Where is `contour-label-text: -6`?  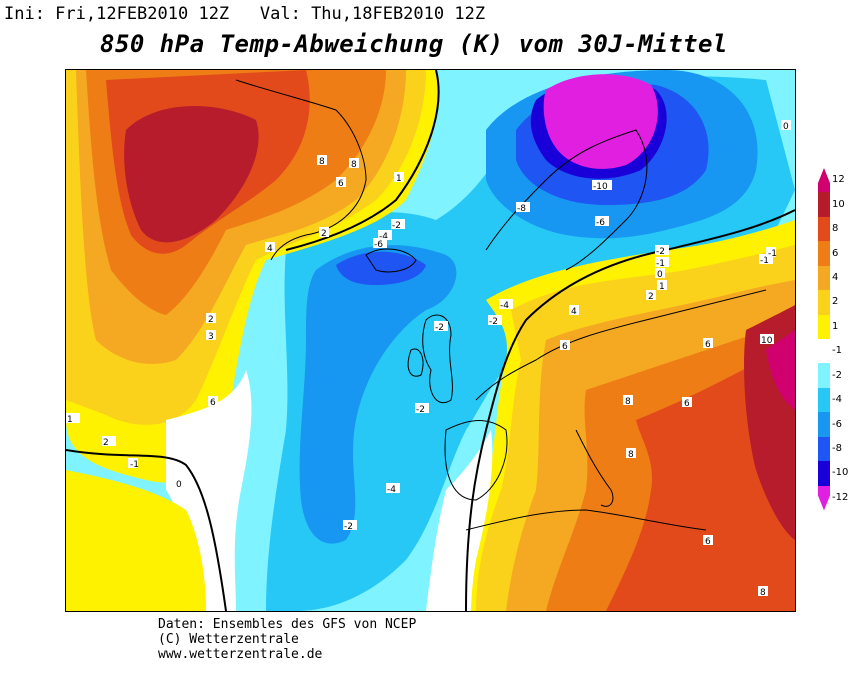 contour-label-text: -6 is located at coordinates (378, 245).